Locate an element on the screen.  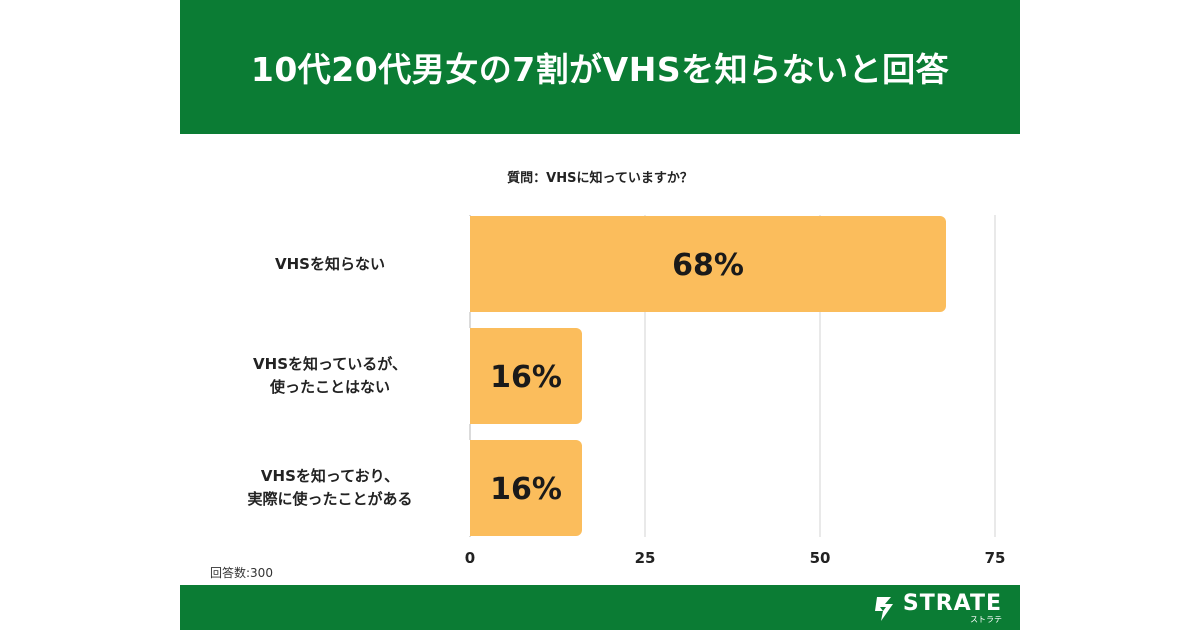
x-tick-label: 75 is located at coordinates (995, 558).